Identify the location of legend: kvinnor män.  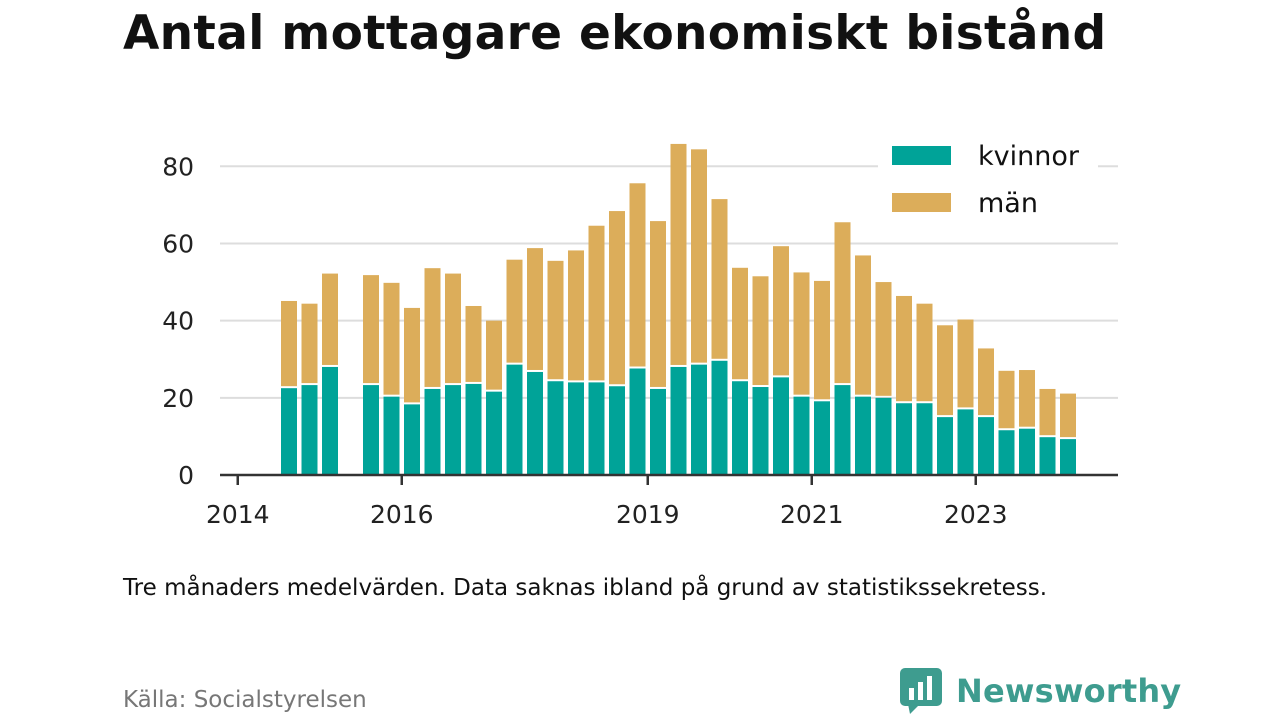
(988, 182).